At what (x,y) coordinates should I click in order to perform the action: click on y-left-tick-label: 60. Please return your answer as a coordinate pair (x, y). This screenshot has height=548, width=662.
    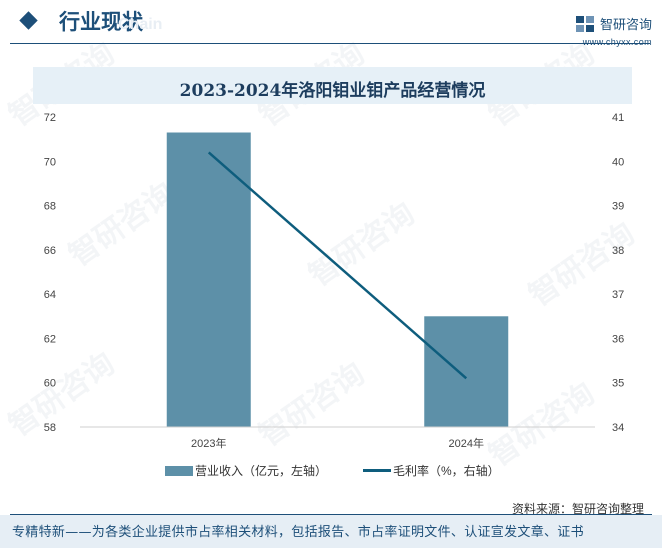
    Looking at the image, I should click on (50, 384).